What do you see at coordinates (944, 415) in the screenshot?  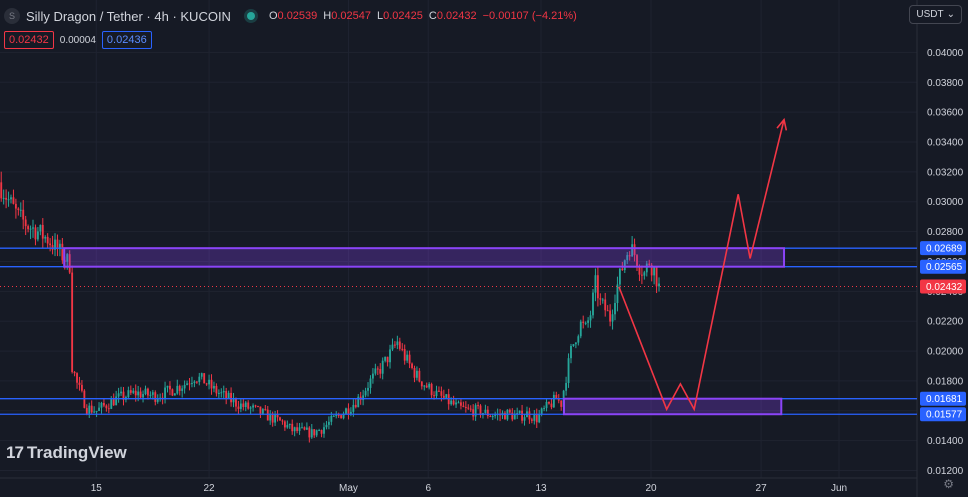 I see `level-price-label: 0.01577` at bounding box center [944, 415].